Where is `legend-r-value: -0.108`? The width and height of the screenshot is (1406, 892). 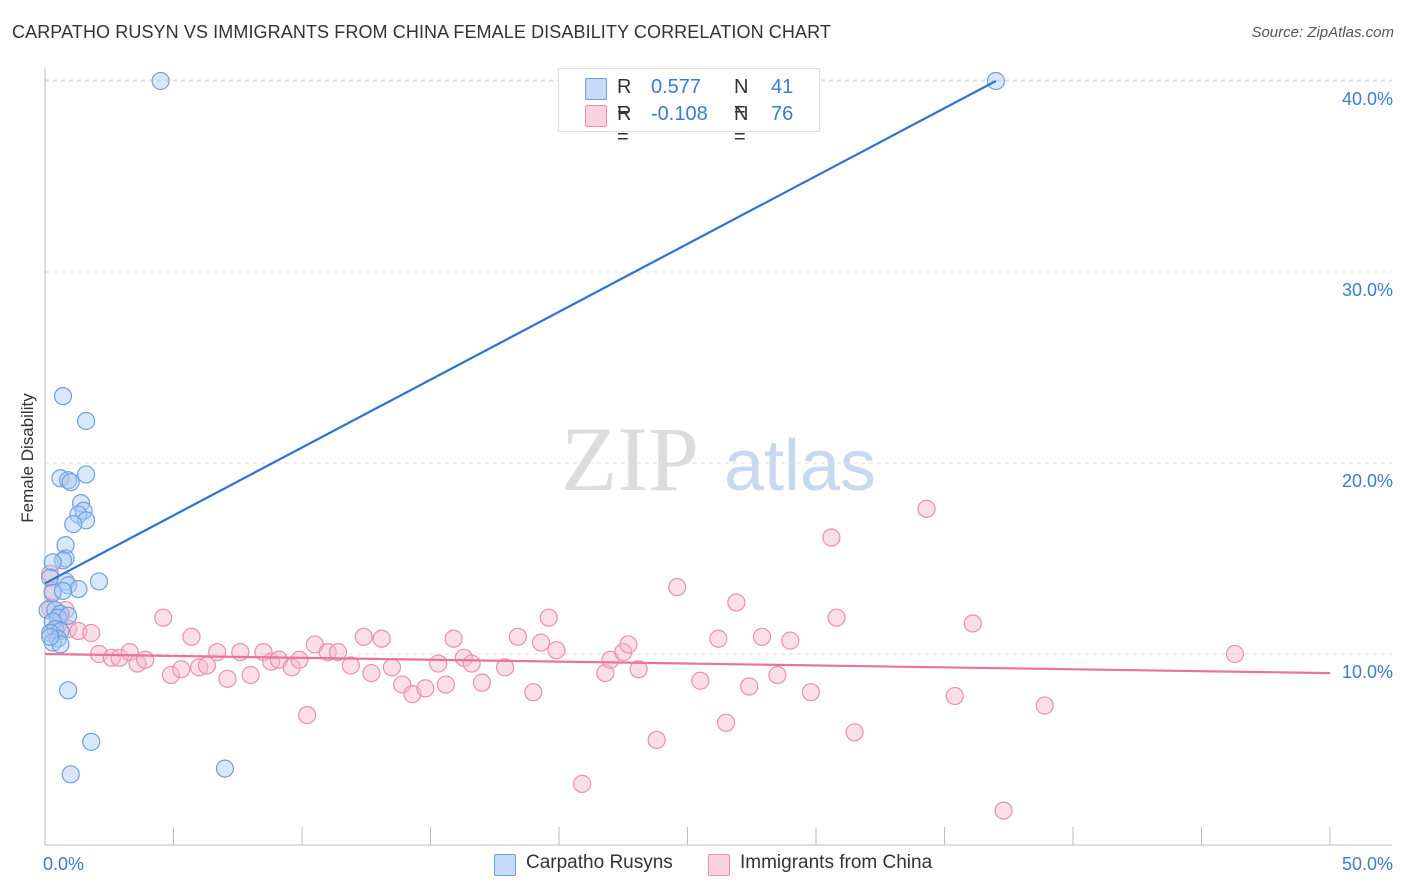
legend-r-value: -0.108 is located at coordinates (679, 114).